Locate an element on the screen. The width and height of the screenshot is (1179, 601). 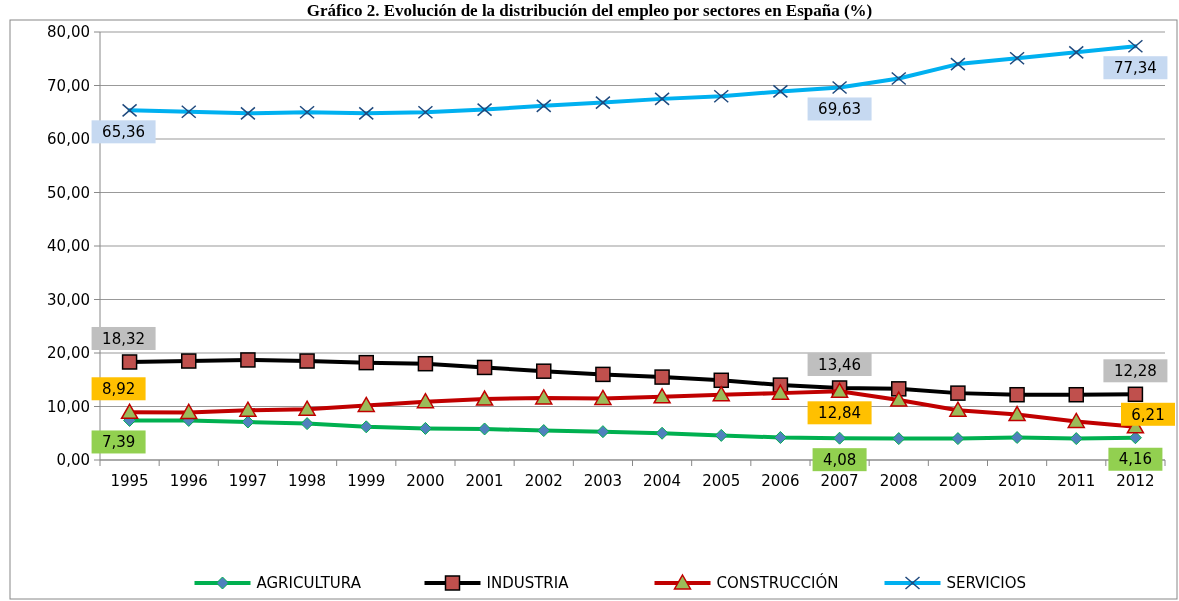
x-tick-label: 1996 is located at coordinates (188, 481).